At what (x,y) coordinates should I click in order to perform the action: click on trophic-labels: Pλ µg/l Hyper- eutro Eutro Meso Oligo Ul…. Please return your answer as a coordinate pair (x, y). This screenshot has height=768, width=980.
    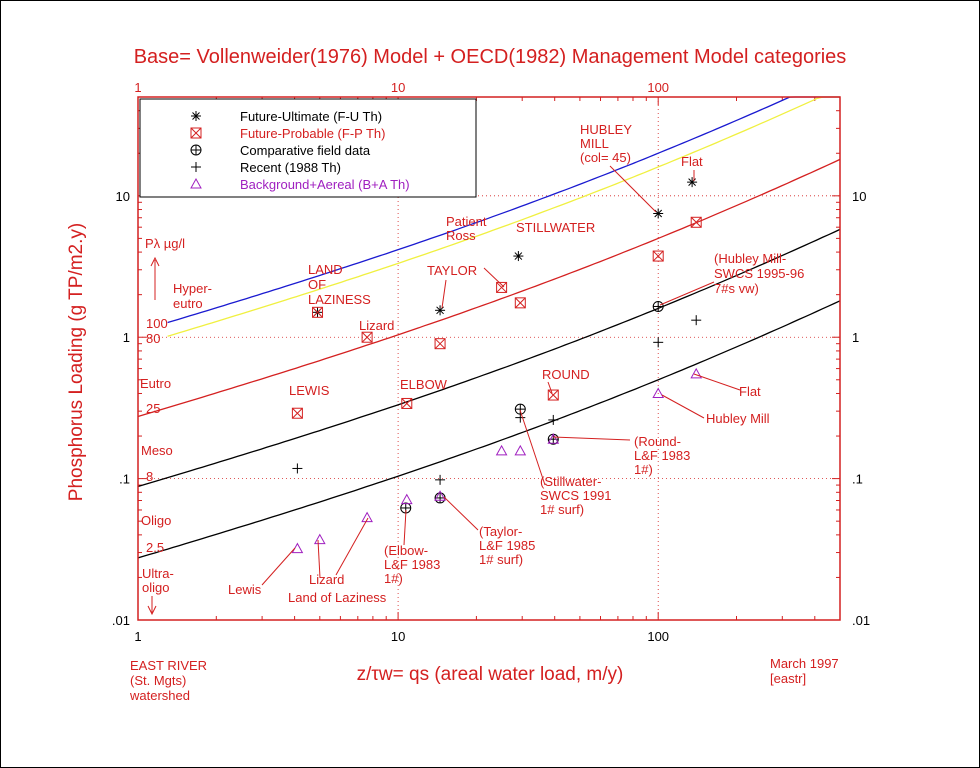
    Looking at the image, I should click on (176, 415).